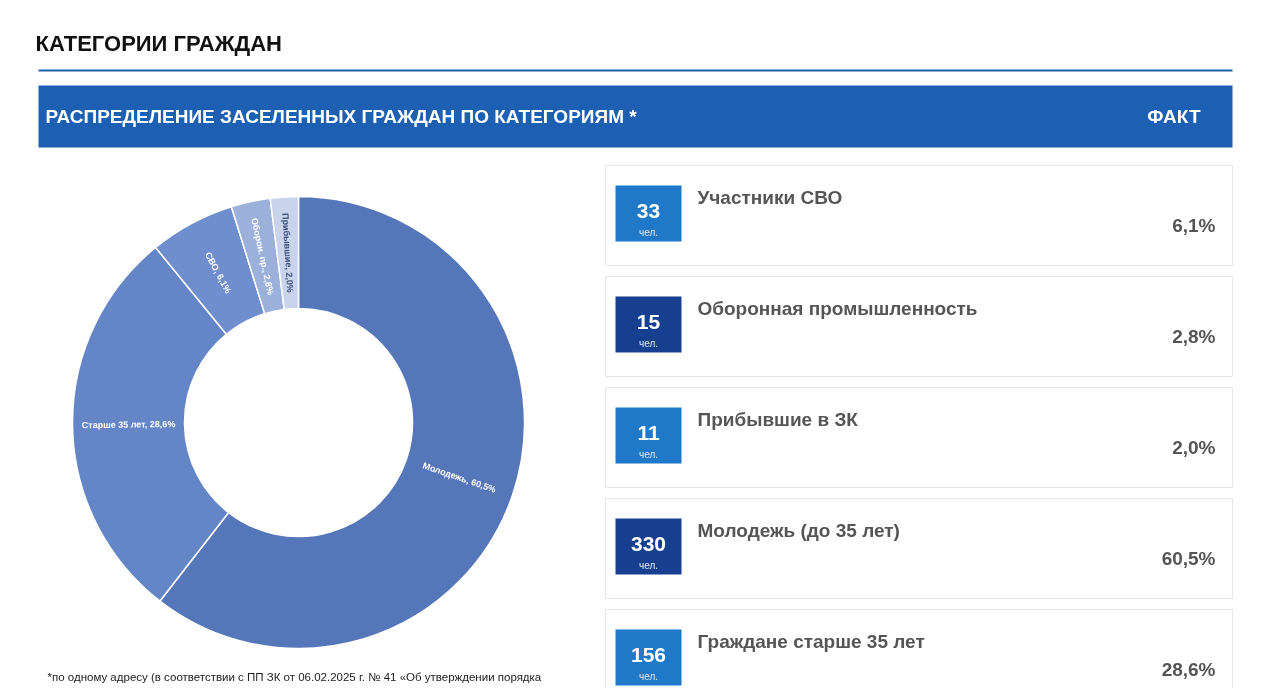 The image size is (1280, 688). What do you see at coordinates (1188, 558) in the screenshot?
I see `text: 60,5%` at bounding box center [1188, 558].